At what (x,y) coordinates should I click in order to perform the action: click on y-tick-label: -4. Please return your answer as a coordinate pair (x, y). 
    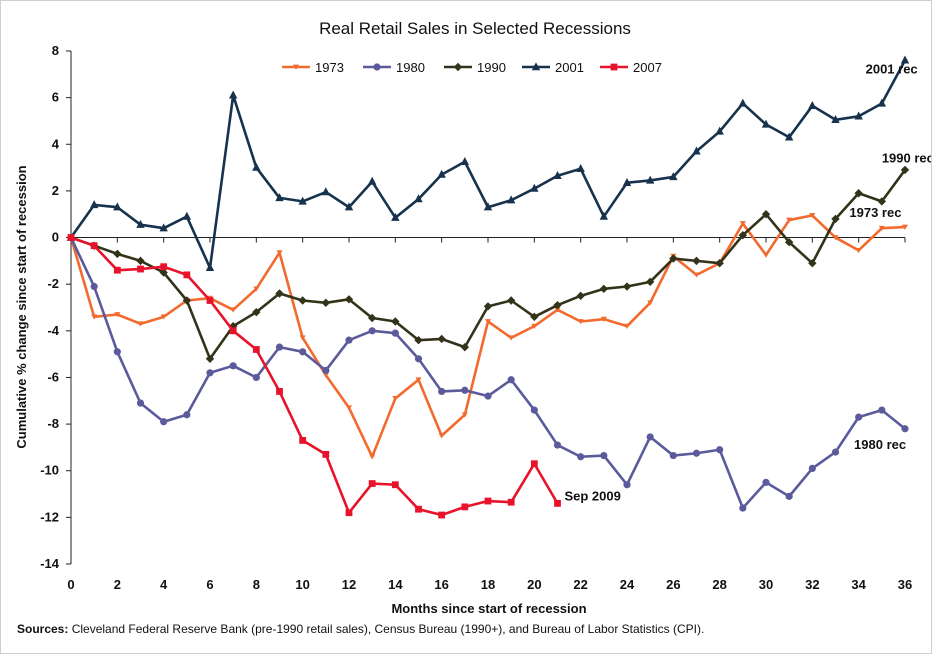
    Looking at the image, I should click on (53, 330).